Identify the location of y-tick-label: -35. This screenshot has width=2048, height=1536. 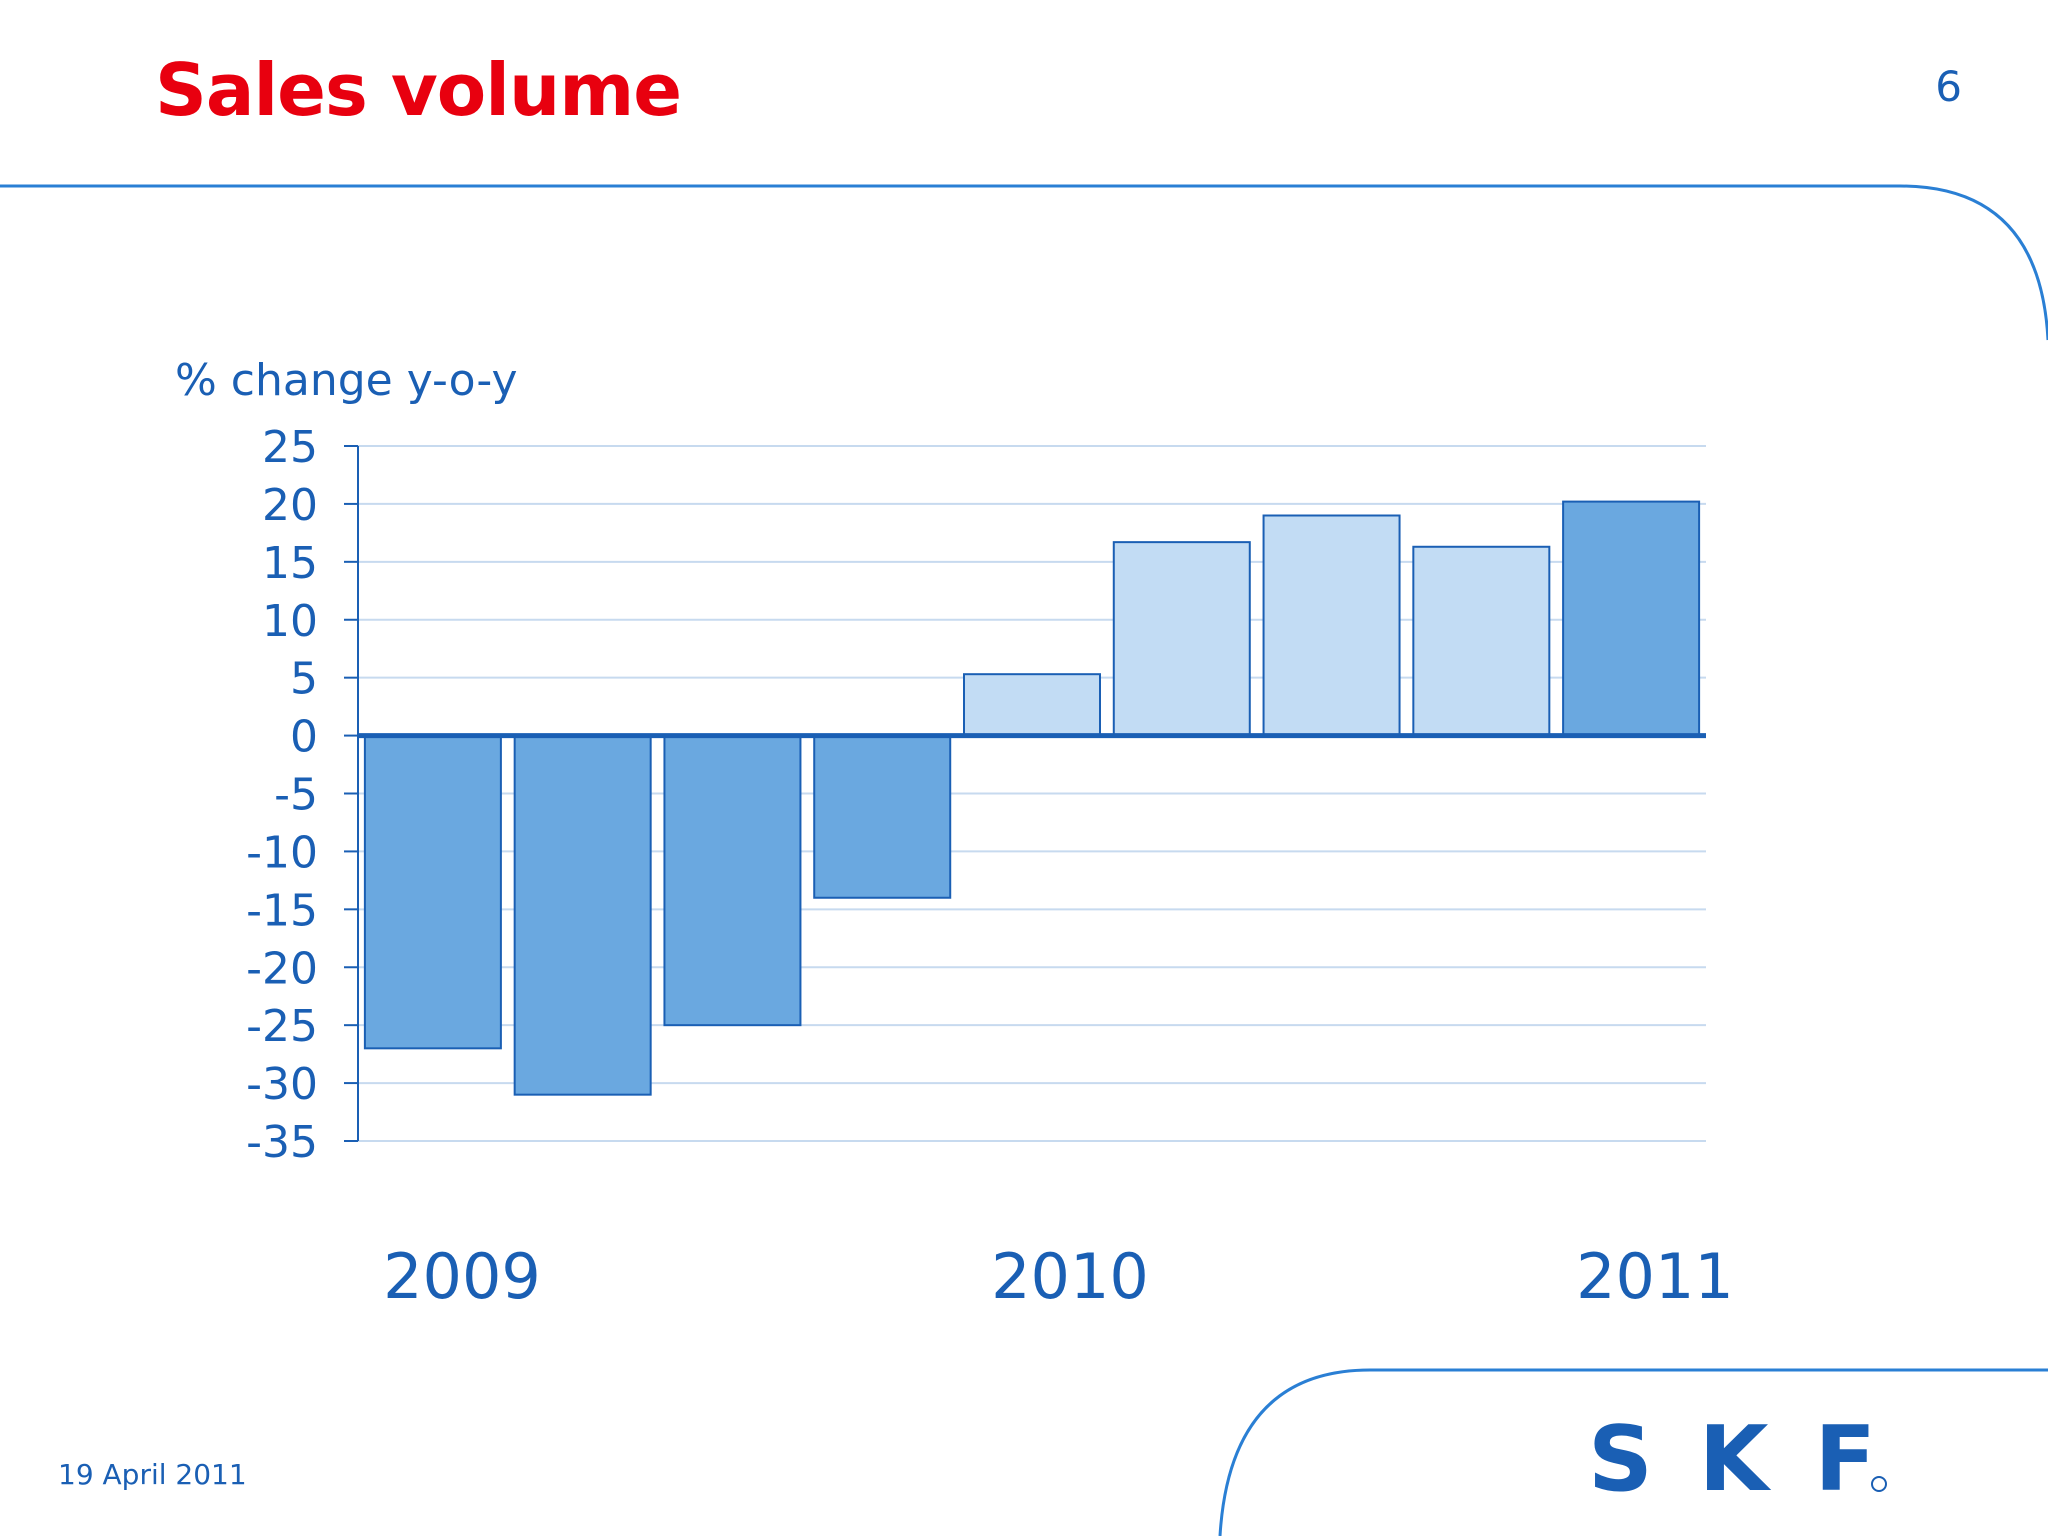
(282, 1142).